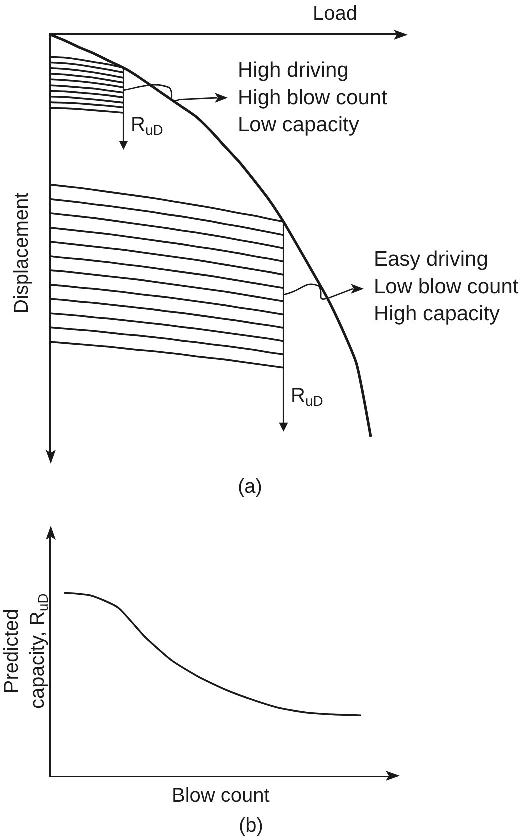 The height and width of the screenshot is (837, 523). I want to click on annotation: High driving High blow count Low capacity, so click(313, 98).